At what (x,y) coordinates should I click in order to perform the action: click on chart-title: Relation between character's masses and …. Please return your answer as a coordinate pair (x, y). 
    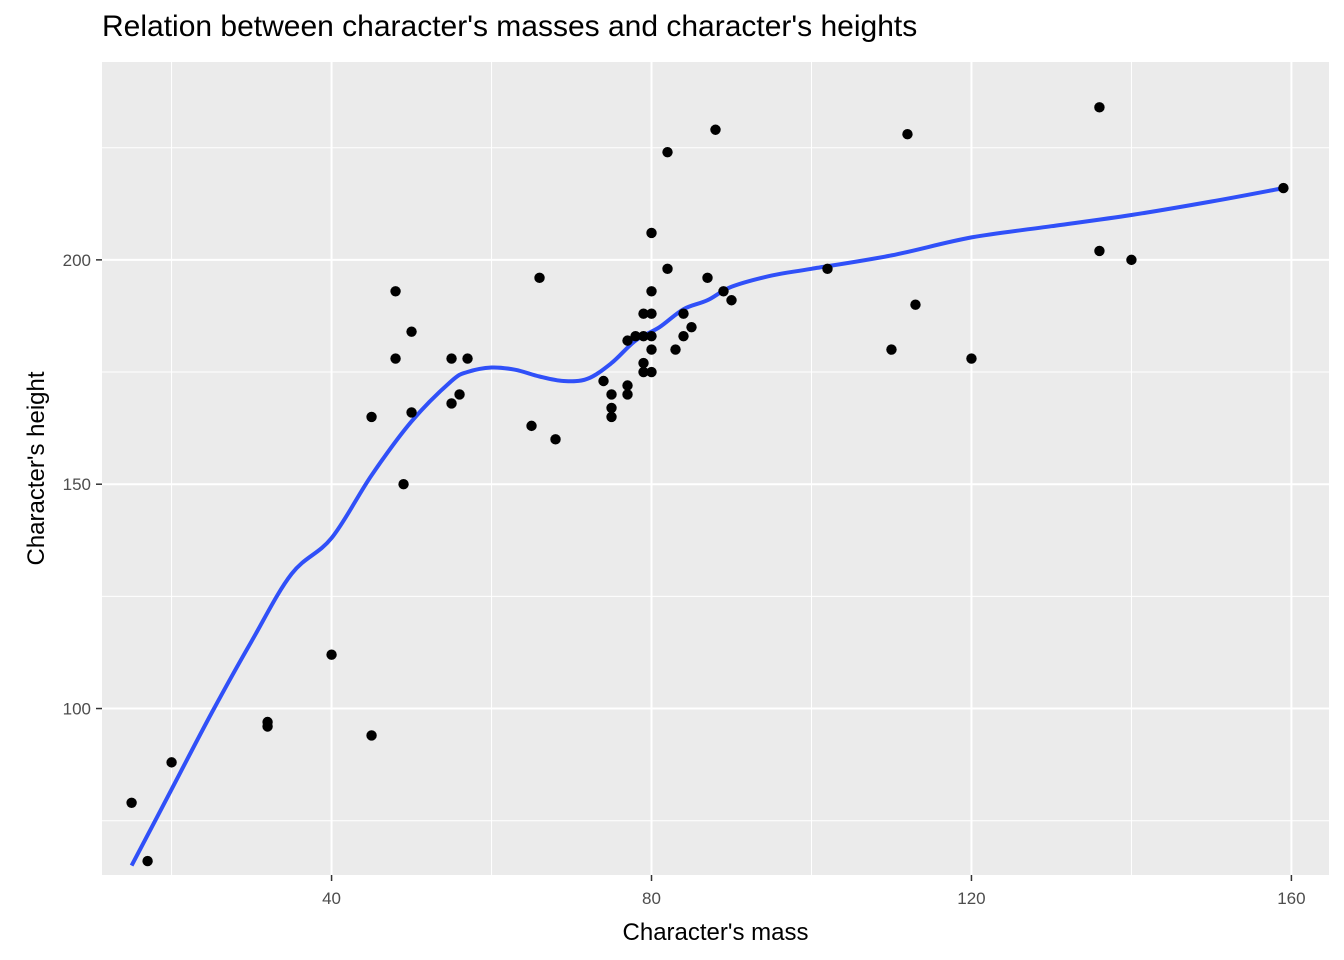
    Looking at the image, I should click on (510, 26).